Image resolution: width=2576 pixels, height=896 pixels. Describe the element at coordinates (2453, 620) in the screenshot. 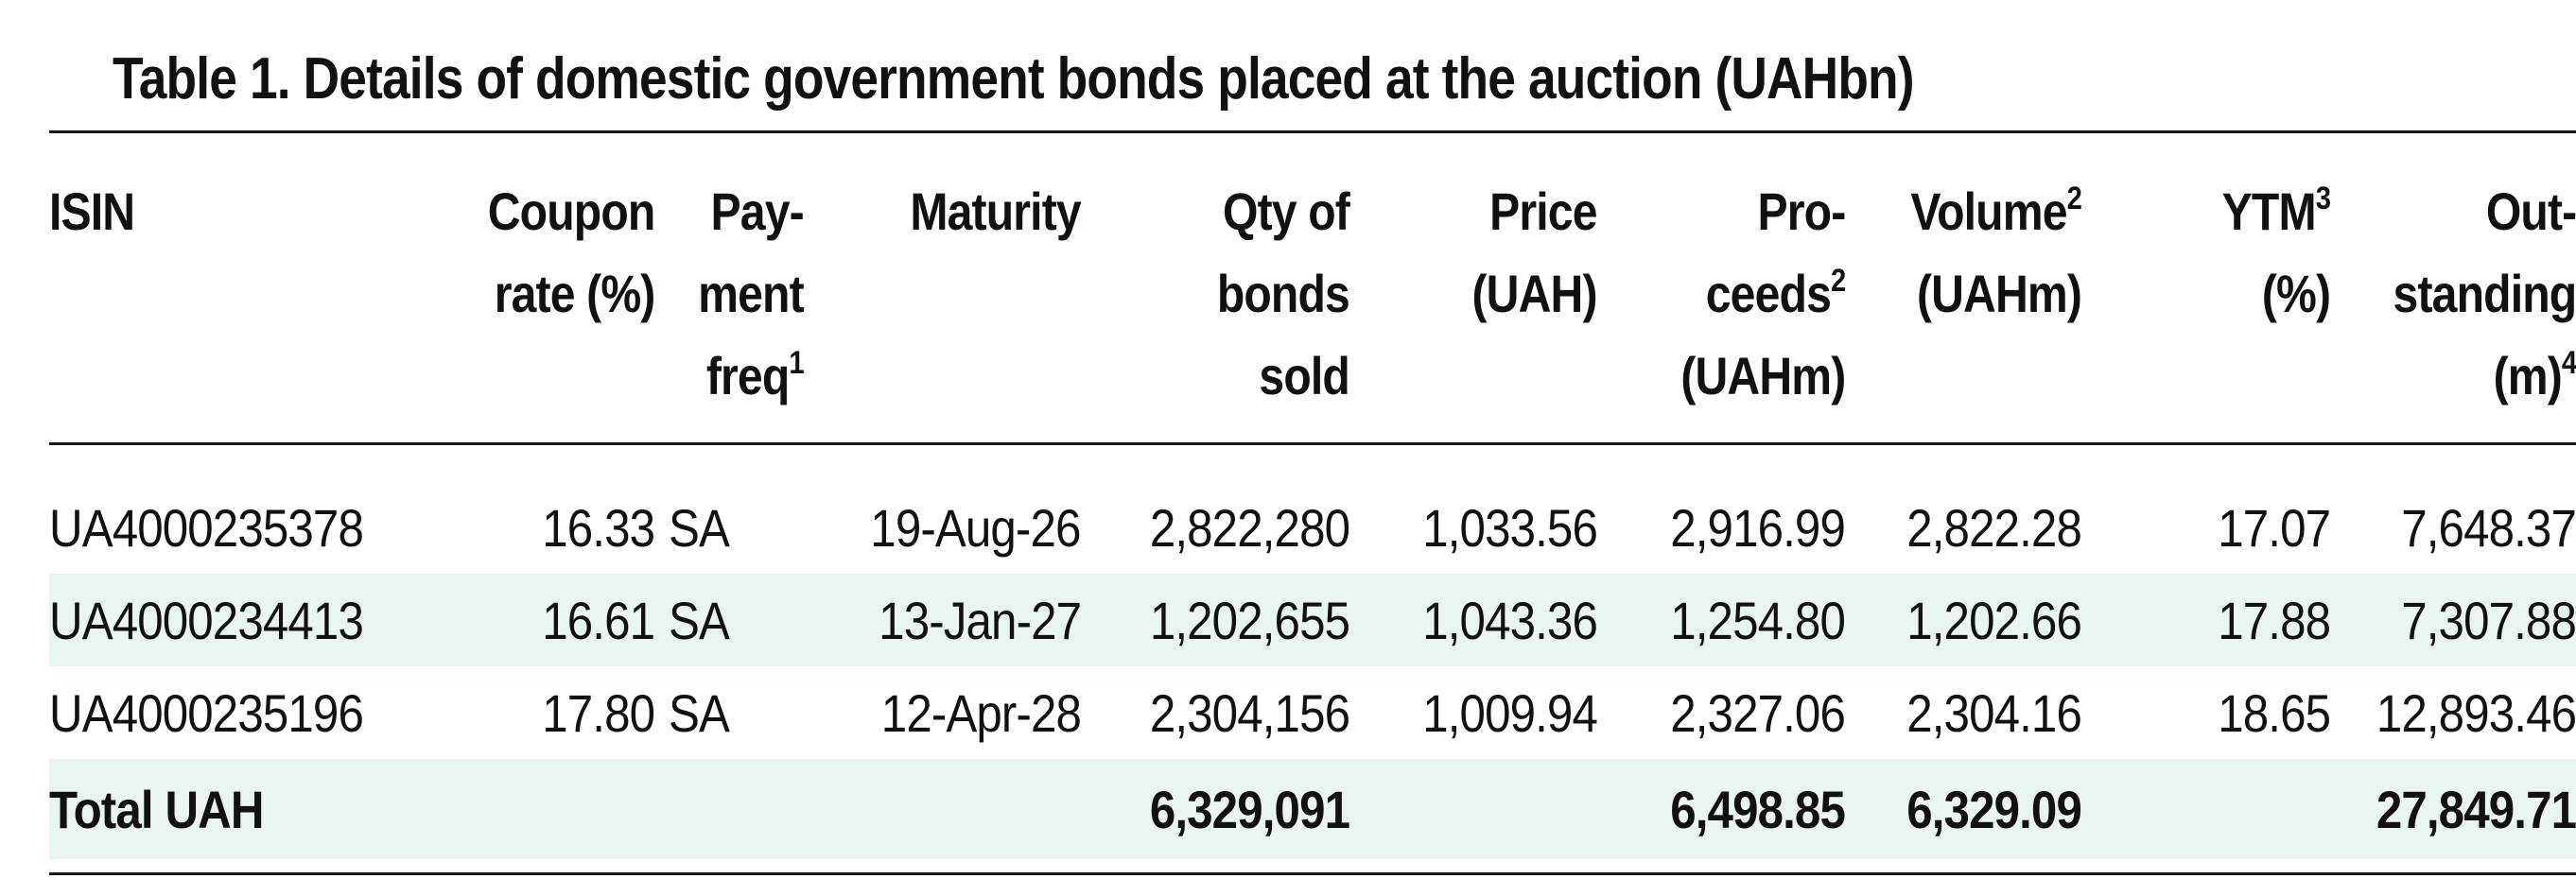

I see `cell-outstanding: 7,307.88` at that location.